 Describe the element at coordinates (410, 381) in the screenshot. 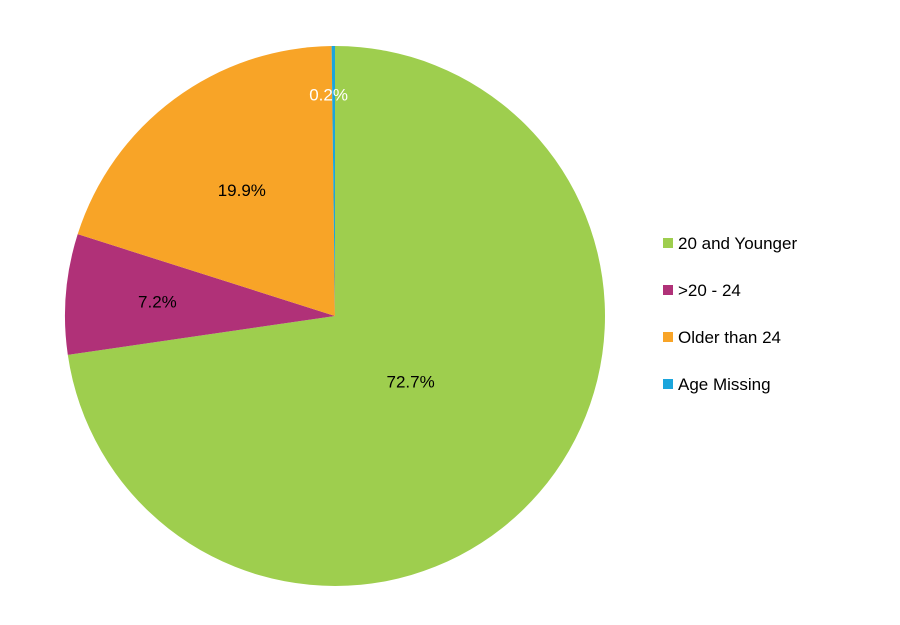

I see `data-label-20-and-younger: 72.7%` at that location.